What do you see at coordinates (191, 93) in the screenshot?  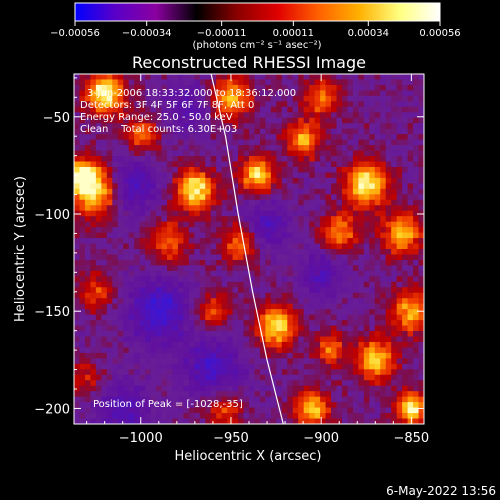 I see `info-line-time: 3-Jun-2006 18:33:32.000 to 18:36:12.000` at bounding box center [191, 93].